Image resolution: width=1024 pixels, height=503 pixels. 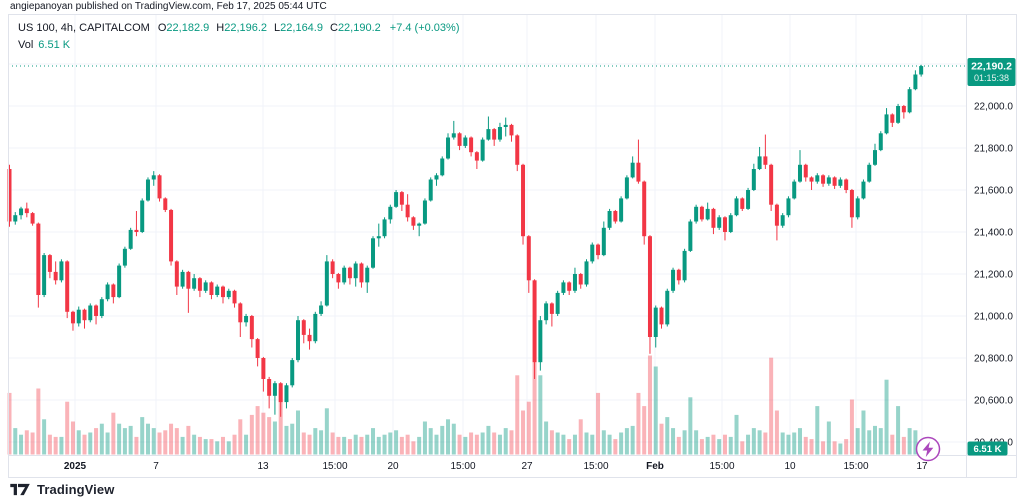 What do you see at coordinates (987, 448) in the screenshot?
I see `volume-badge` at bounding box center [987, 448].